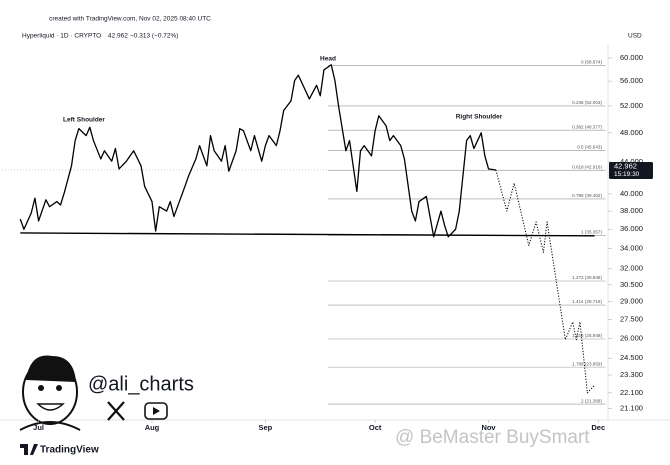 The height and width of the screenshot is (465, 670). Describe the element at coordinates (631, 374) in the screenshot. I see `y-tick-label: 23.300` at that location.